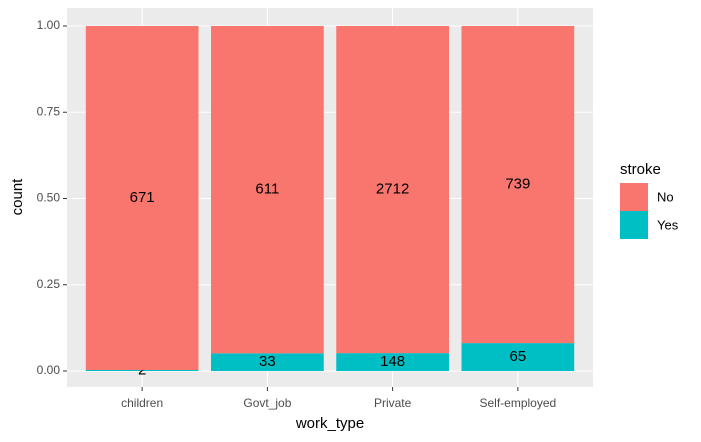 Image resolution: width=701 pixels, height=442 pixels. I want to click on legend-title: stroke, so click(640, 169).